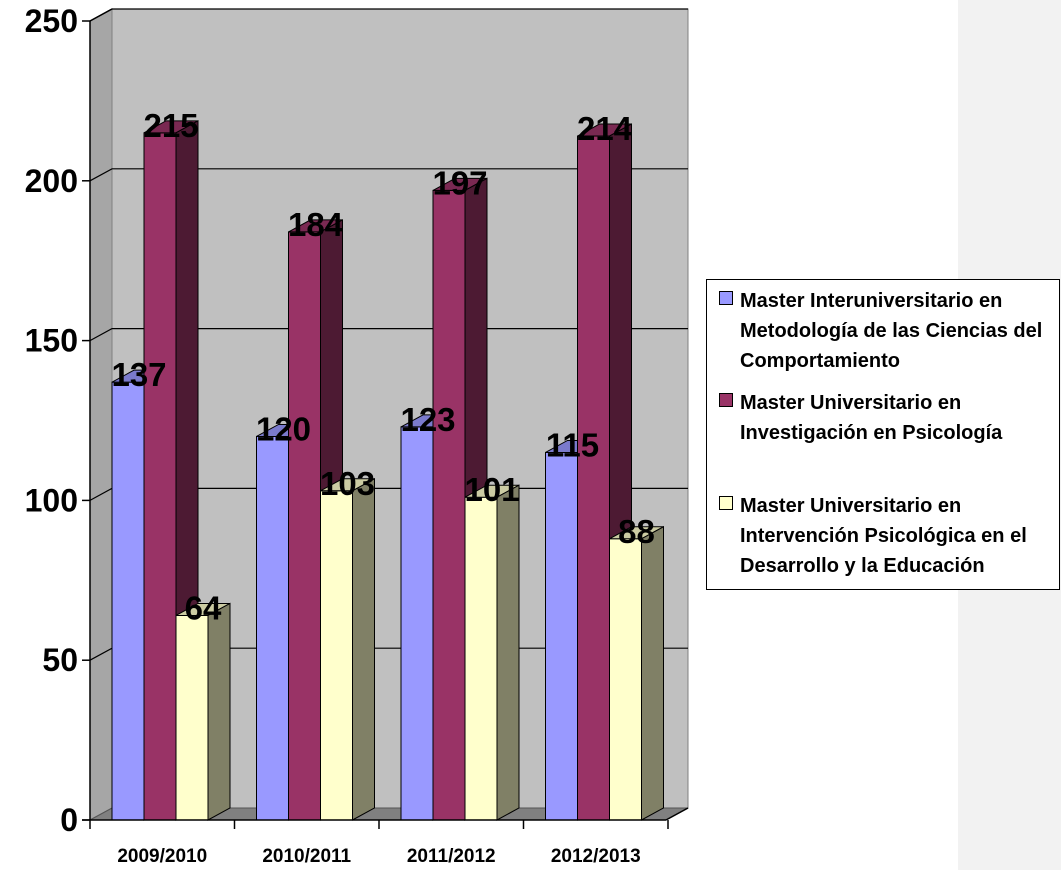  Describe the element at coordinates (51, 341) in the screenshot. I see `y-tick-label: 150` at that location.